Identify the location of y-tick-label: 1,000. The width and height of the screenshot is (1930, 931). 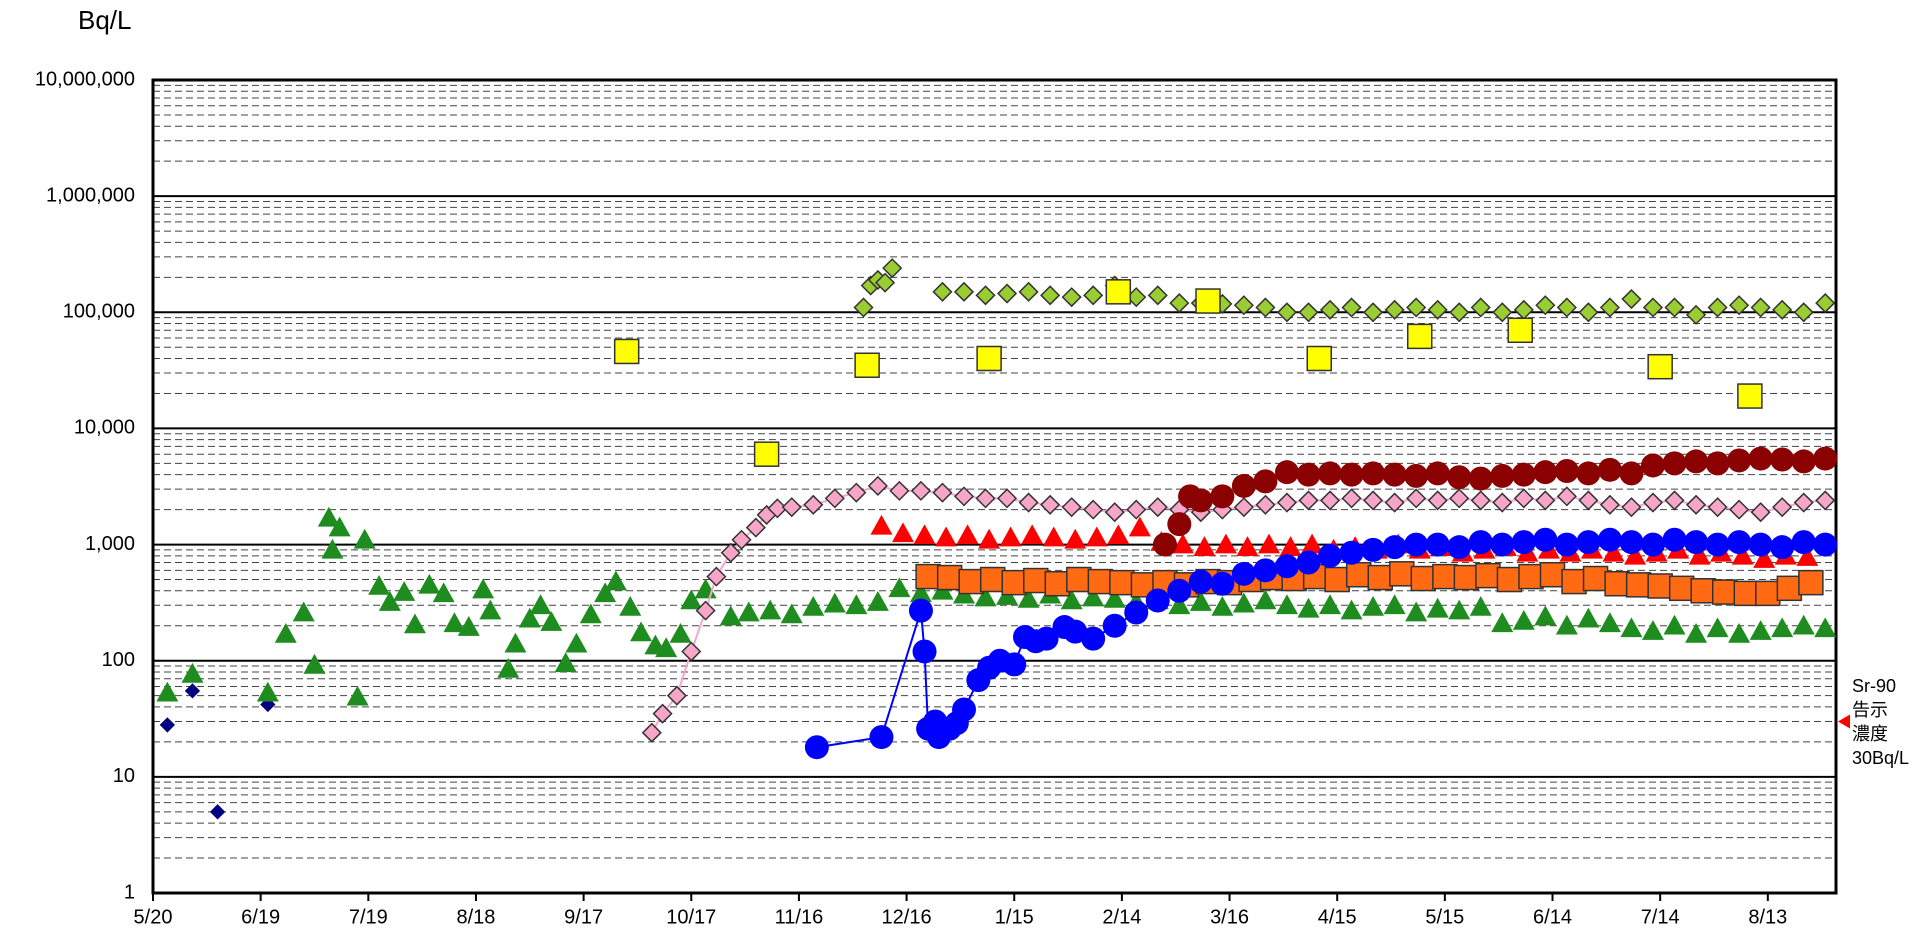
(110, 544).